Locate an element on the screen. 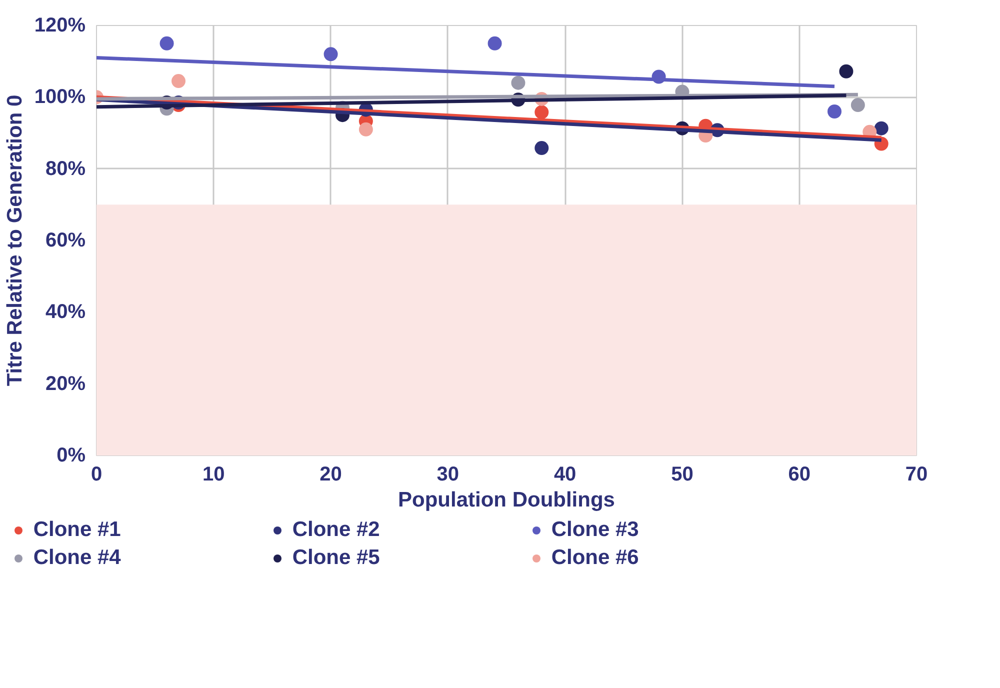 Image resolution: width=1000 pixels, height=688 pixels. y-tick-label: 100% is located at coordinates (60, 97).